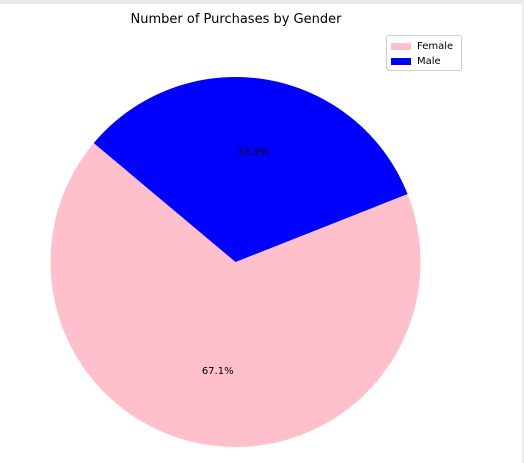  Describe the element at coordinates (401, 61) in the screenshot. I see `legend-swatch-male` at that location.